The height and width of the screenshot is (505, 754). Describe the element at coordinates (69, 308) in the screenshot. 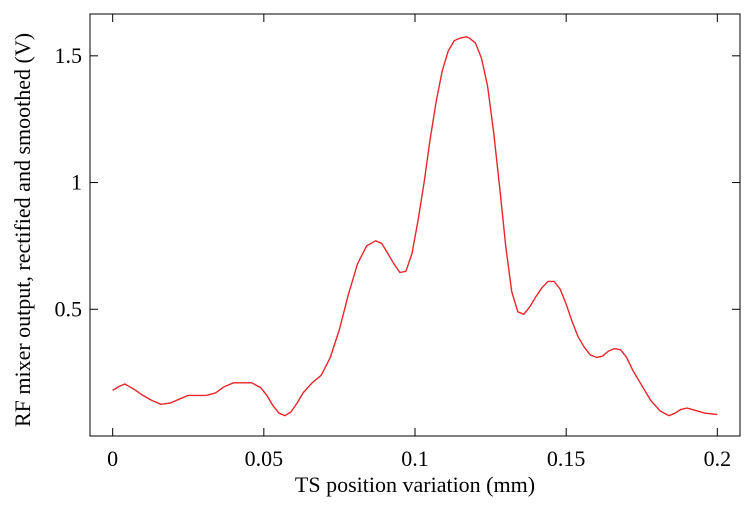

I see `y-tick-label: 0.5` at that location.